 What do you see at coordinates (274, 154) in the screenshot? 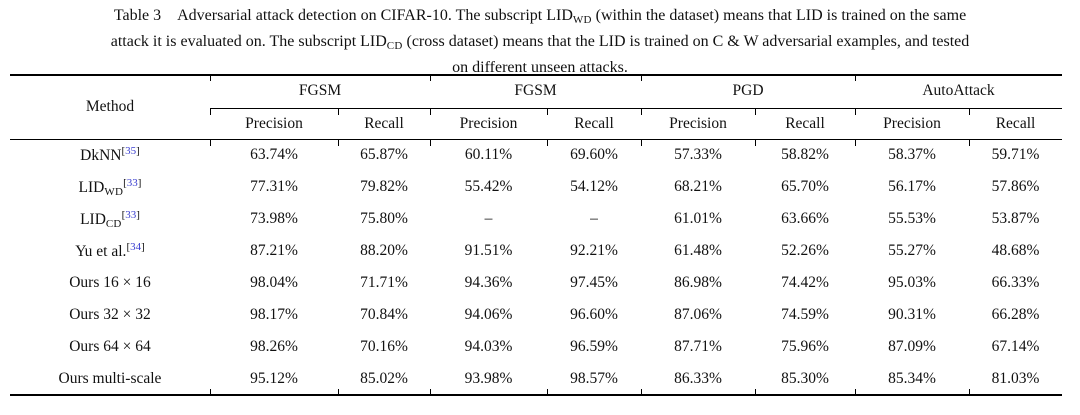
I see `value-cell: 63.74%` at bounding box center [274, 154].